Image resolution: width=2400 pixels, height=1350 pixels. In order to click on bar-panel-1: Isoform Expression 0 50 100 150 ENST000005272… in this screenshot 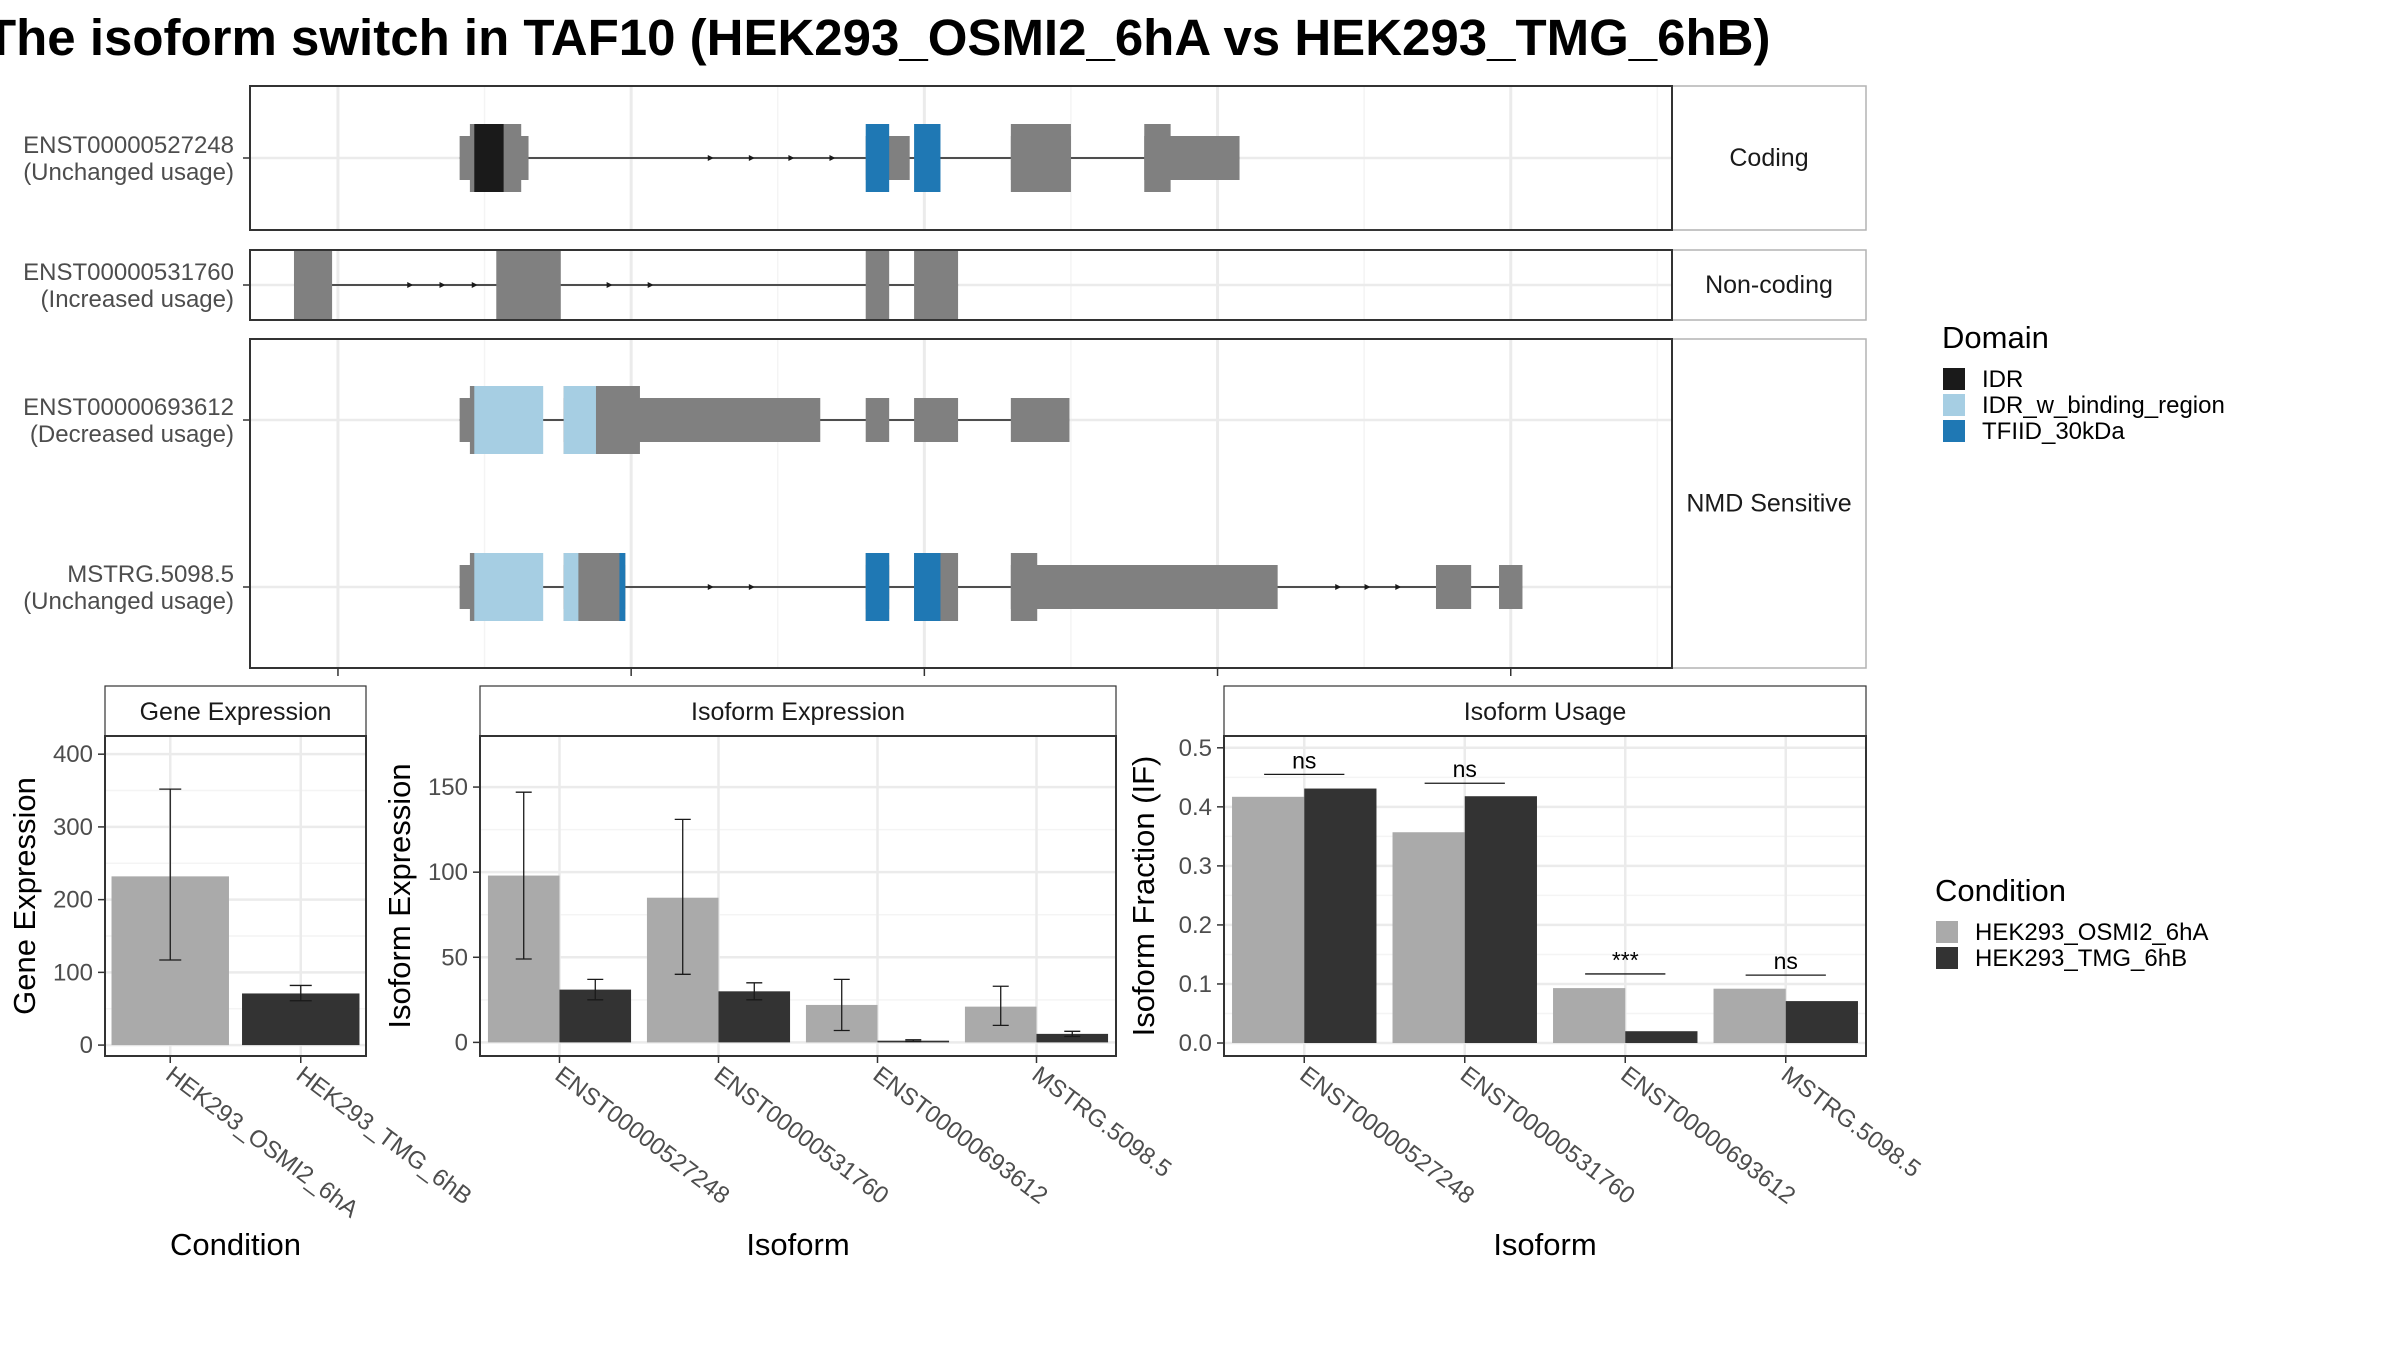, I will do `click(779, 973)`.